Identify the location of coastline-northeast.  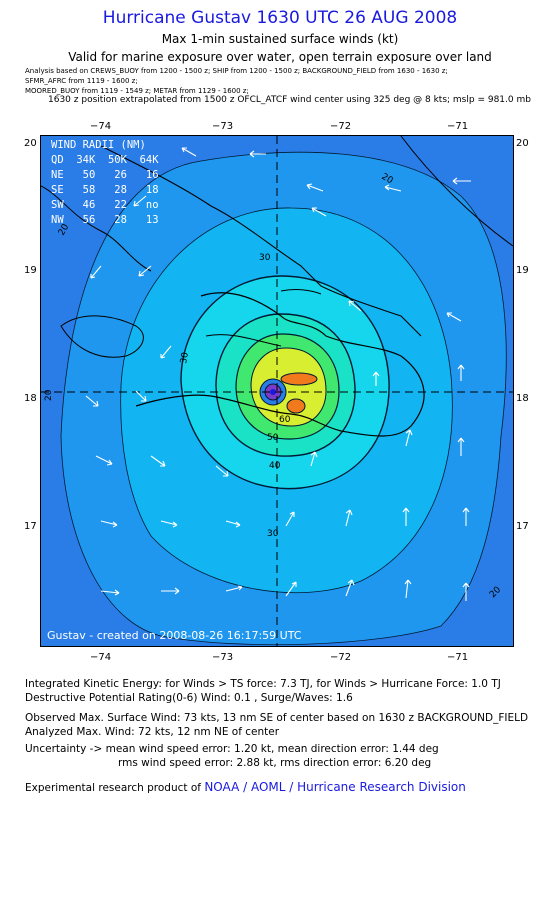
(456, 191).